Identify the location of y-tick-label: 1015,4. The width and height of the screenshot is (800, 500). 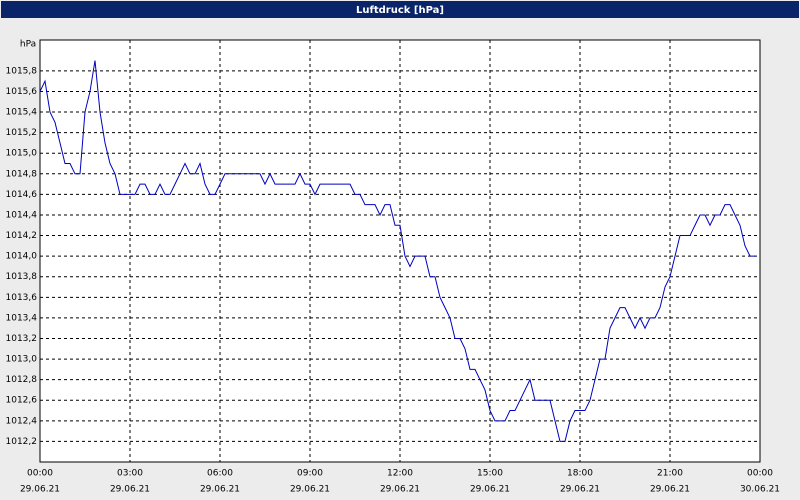
(22, 113).